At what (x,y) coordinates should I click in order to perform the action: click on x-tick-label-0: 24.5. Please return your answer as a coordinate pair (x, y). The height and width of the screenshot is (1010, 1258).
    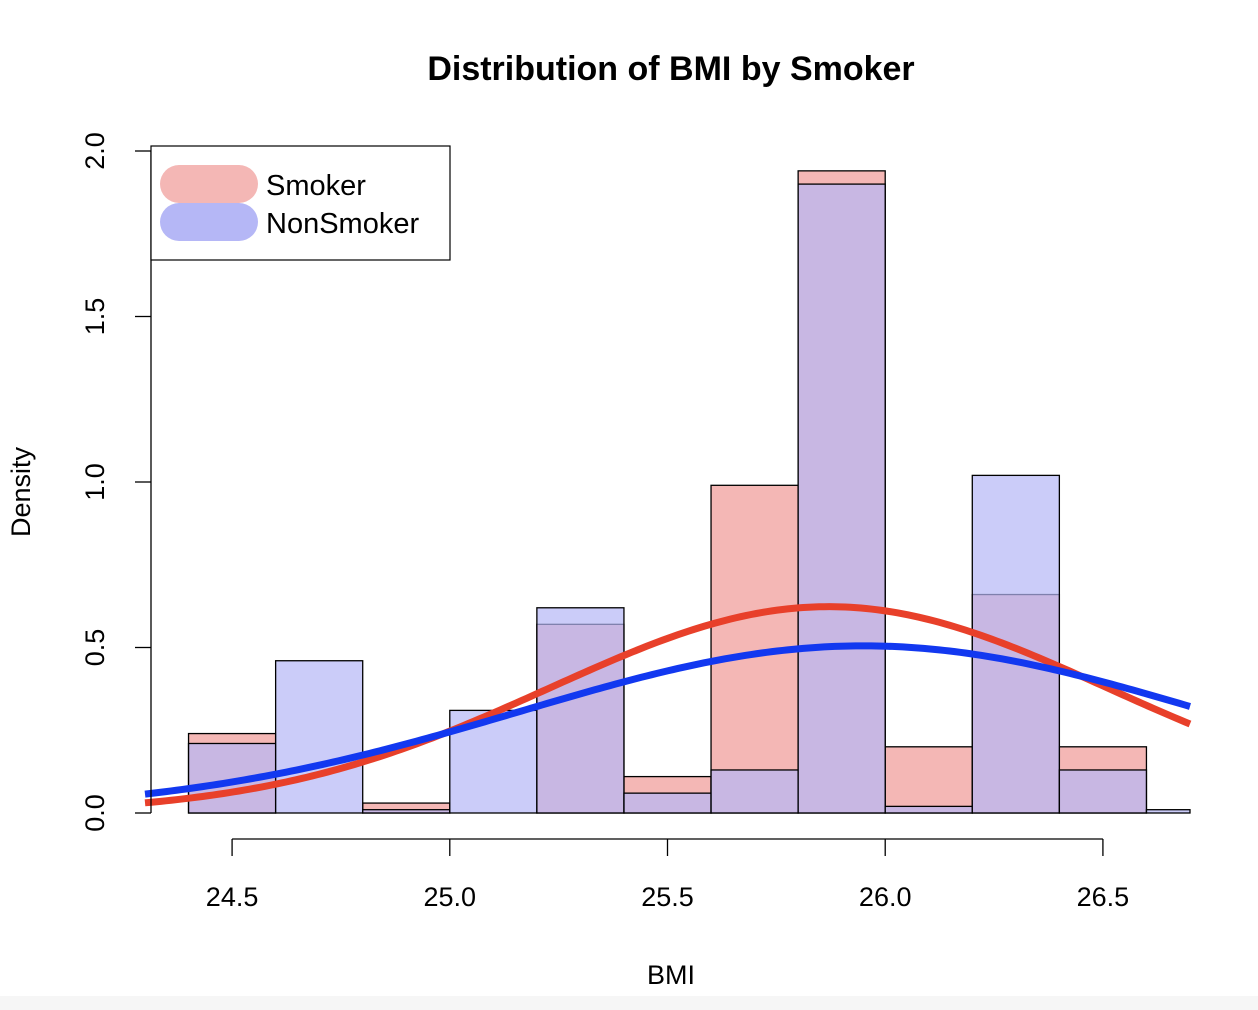
    Looking at the image, I should click on (232, 897).